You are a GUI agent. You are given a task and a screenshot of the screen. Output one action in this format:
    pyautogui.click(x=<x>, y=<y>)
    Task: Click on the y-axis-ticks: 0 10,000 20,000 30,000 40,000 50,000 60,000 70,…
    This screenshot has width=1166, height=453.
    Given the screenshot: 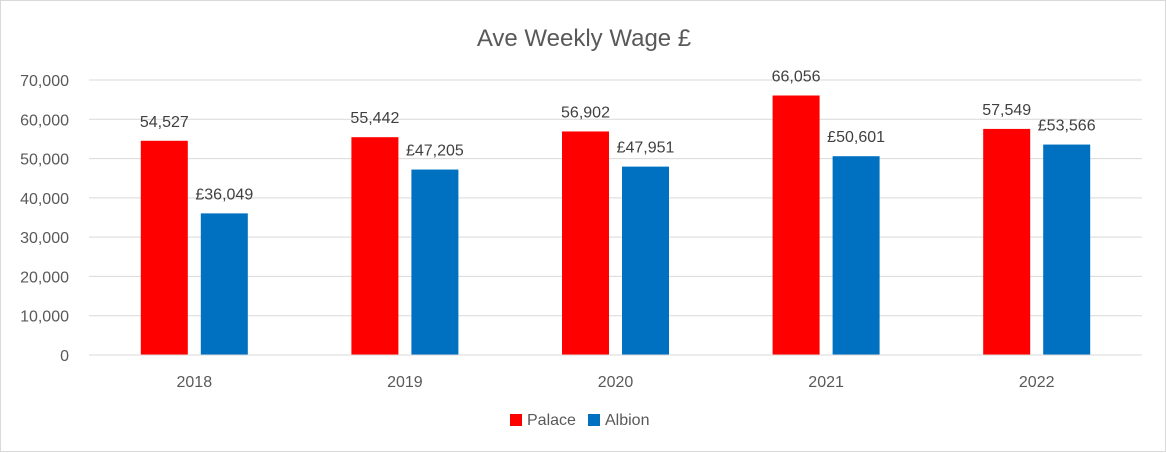 What is the action you would take?
    pyautogui.click(x=44, y=219)
    